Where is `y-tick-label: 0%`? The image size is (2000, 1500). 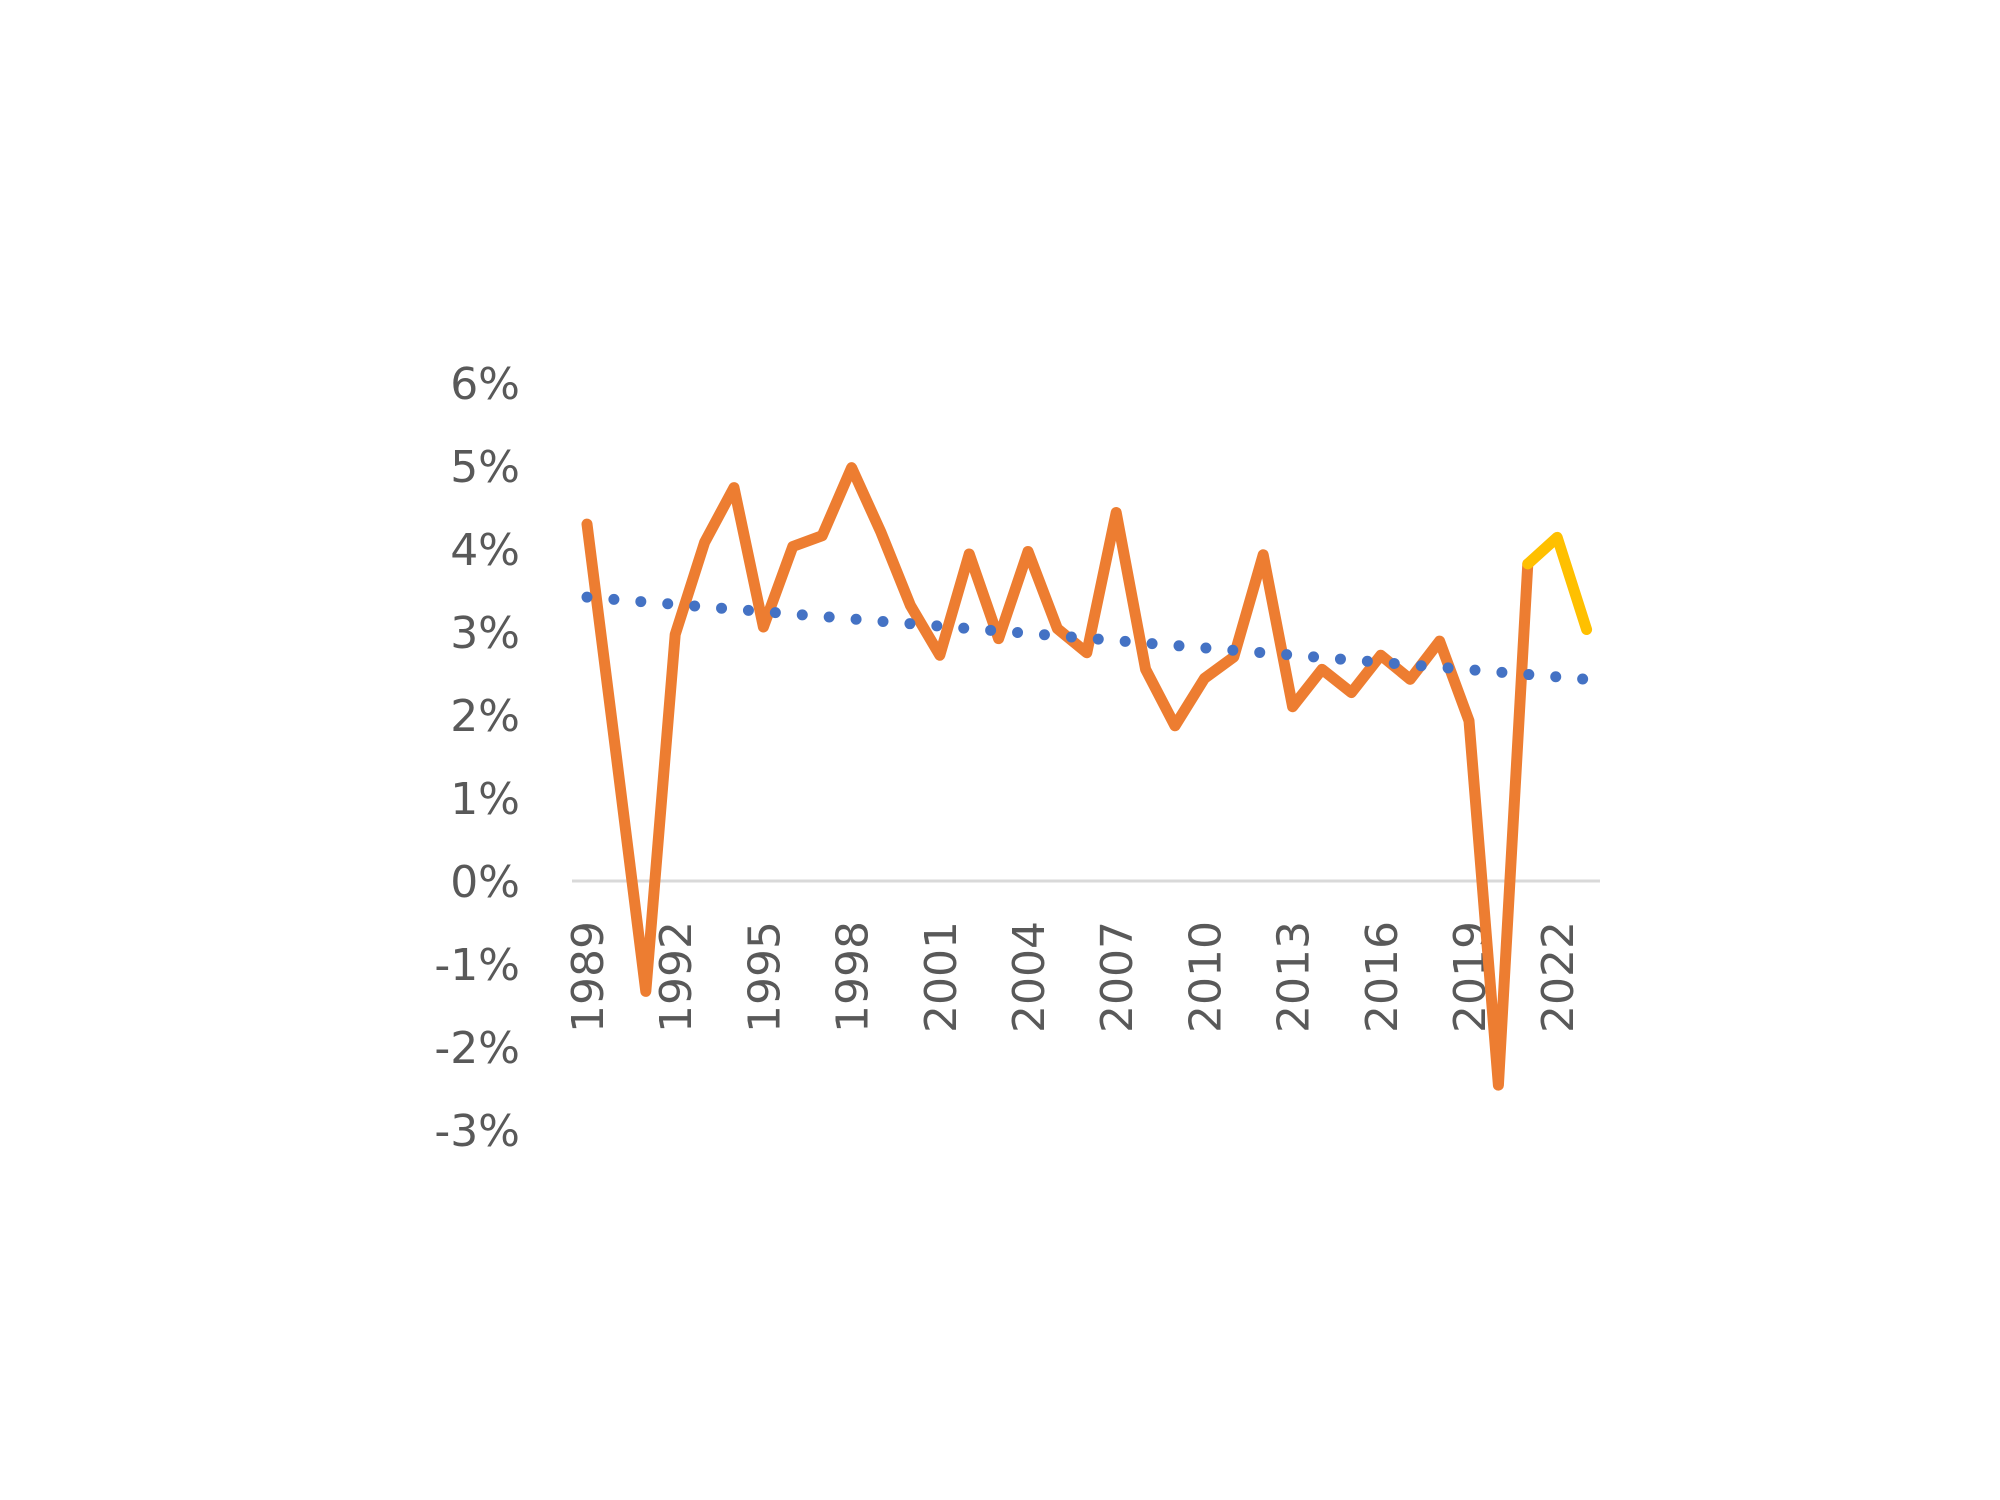 y-tick-label: 0% is located at coordinates (485, 882).